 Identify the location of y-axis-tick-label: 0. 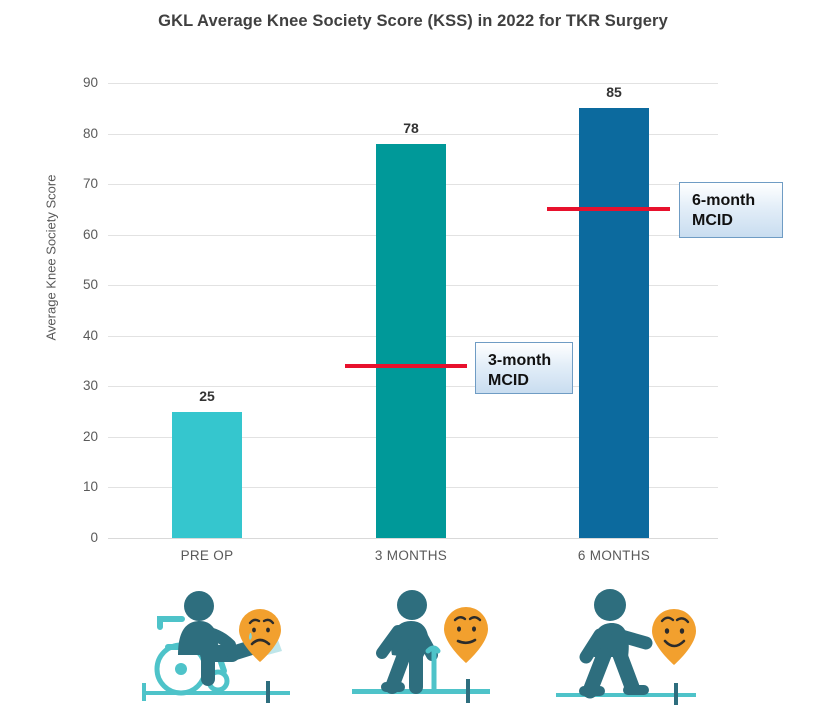
(94, 537).